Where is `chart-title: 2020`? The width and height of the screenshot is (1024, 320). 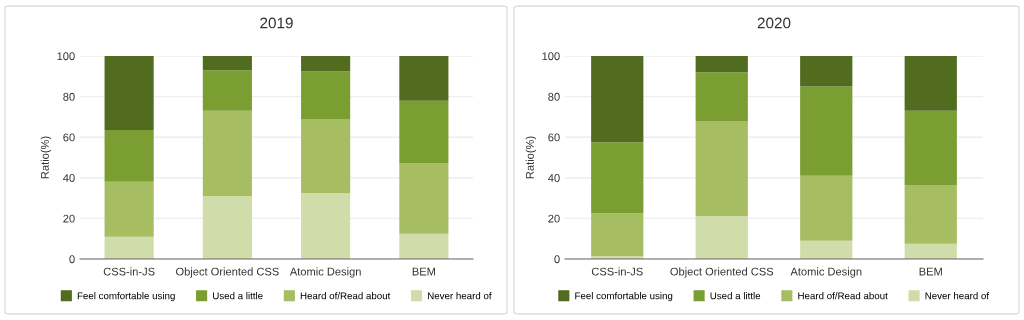 chart-title: 2020 is located at coordinates (774, 23).